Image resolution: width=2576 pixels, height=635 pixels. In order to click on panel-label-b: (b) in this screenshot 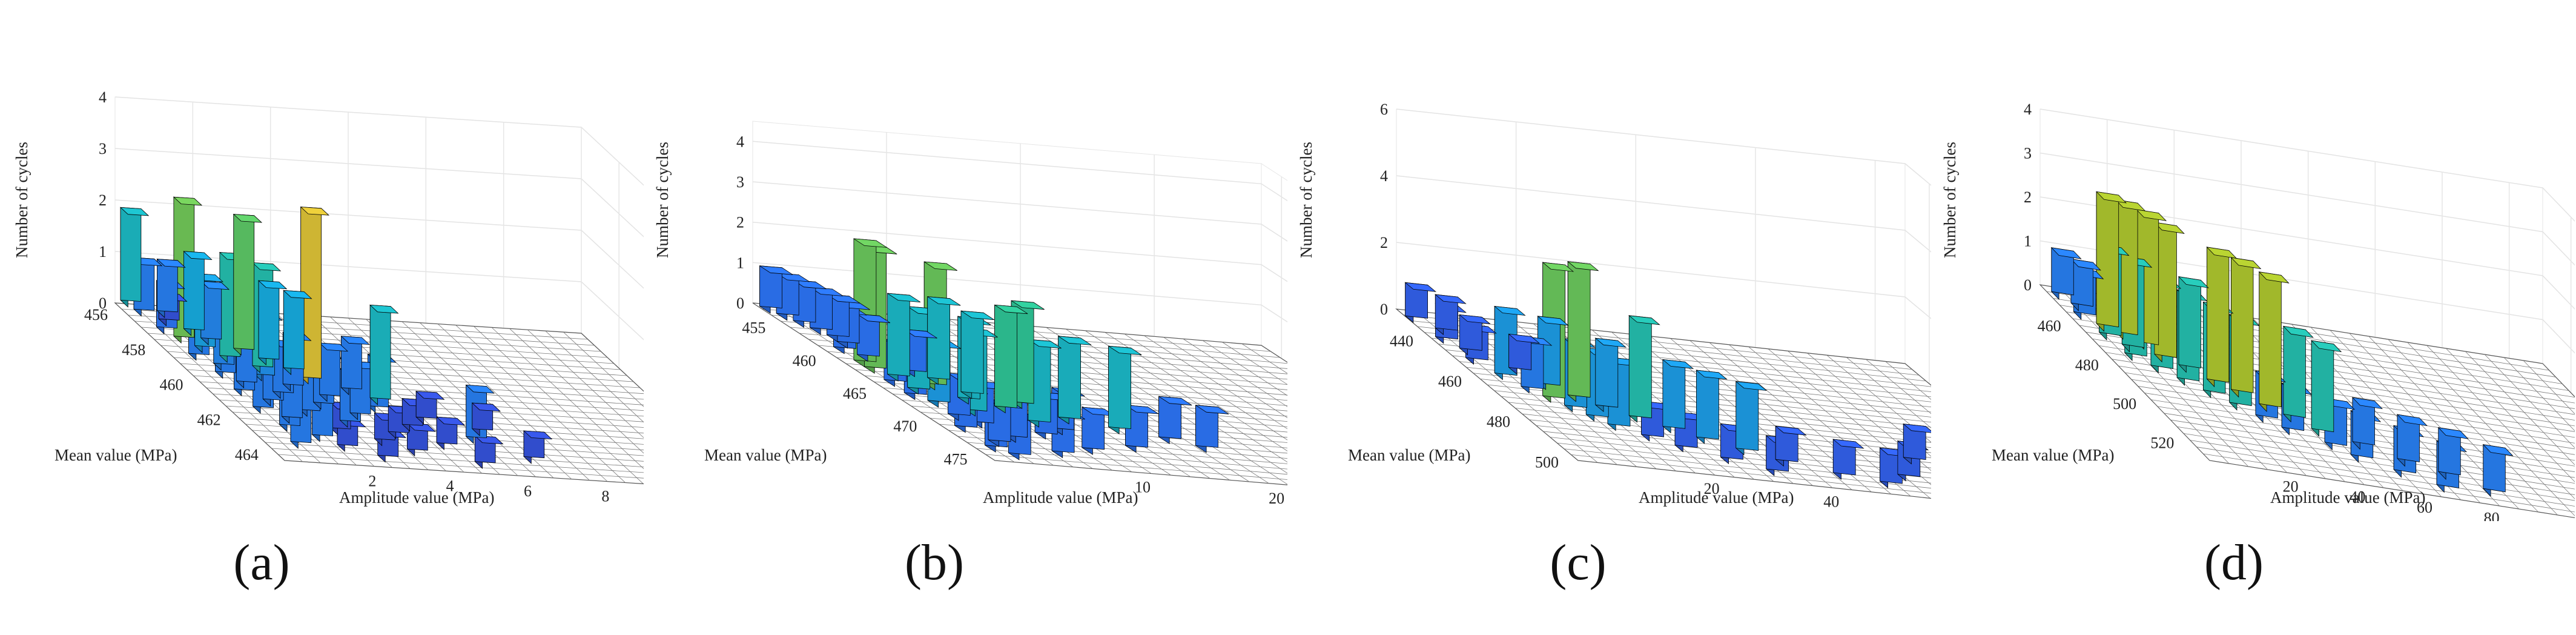, I will do `click(934, 562)`.